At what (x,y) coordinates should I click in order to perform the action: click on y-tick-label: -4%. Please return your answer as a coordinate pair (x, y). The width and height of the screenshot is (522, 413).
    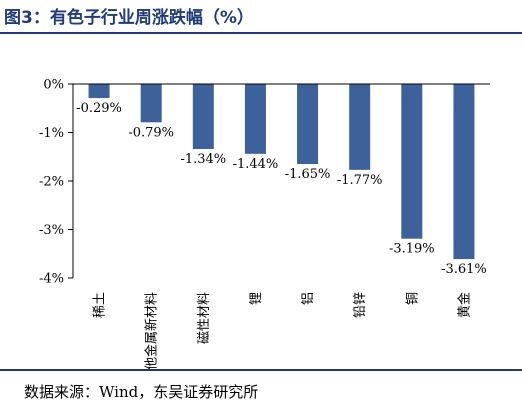
    Looking at the image, I should click on (51, 279).